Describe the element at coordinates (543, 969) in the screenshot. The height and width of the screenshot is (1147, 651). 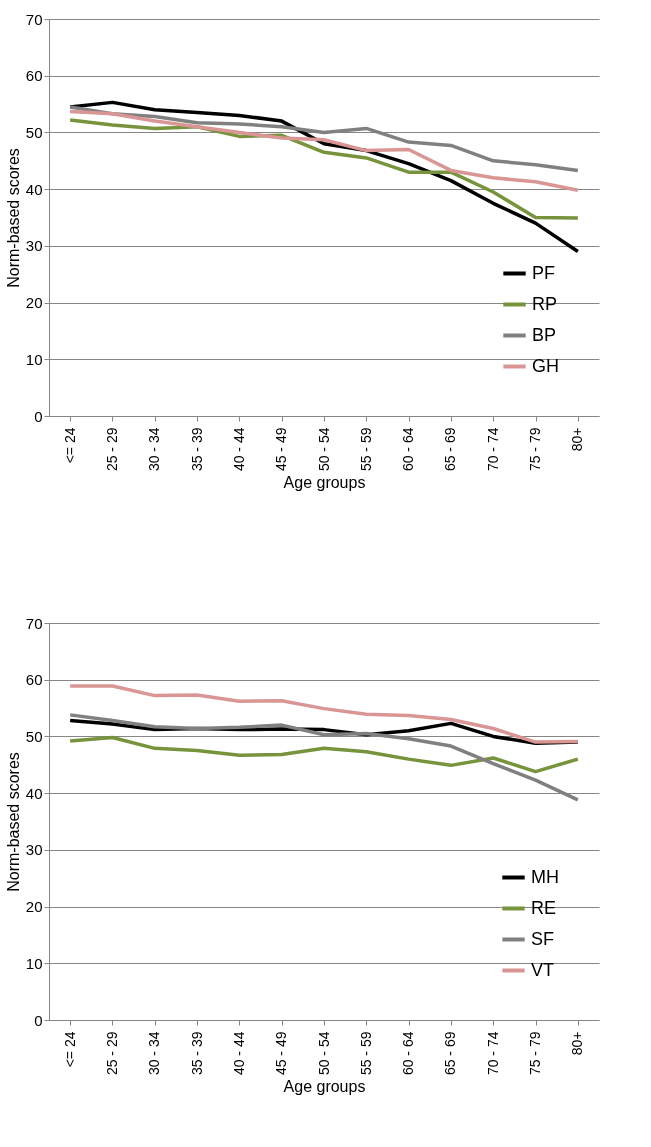
I see `legend-label: VT` at that location.